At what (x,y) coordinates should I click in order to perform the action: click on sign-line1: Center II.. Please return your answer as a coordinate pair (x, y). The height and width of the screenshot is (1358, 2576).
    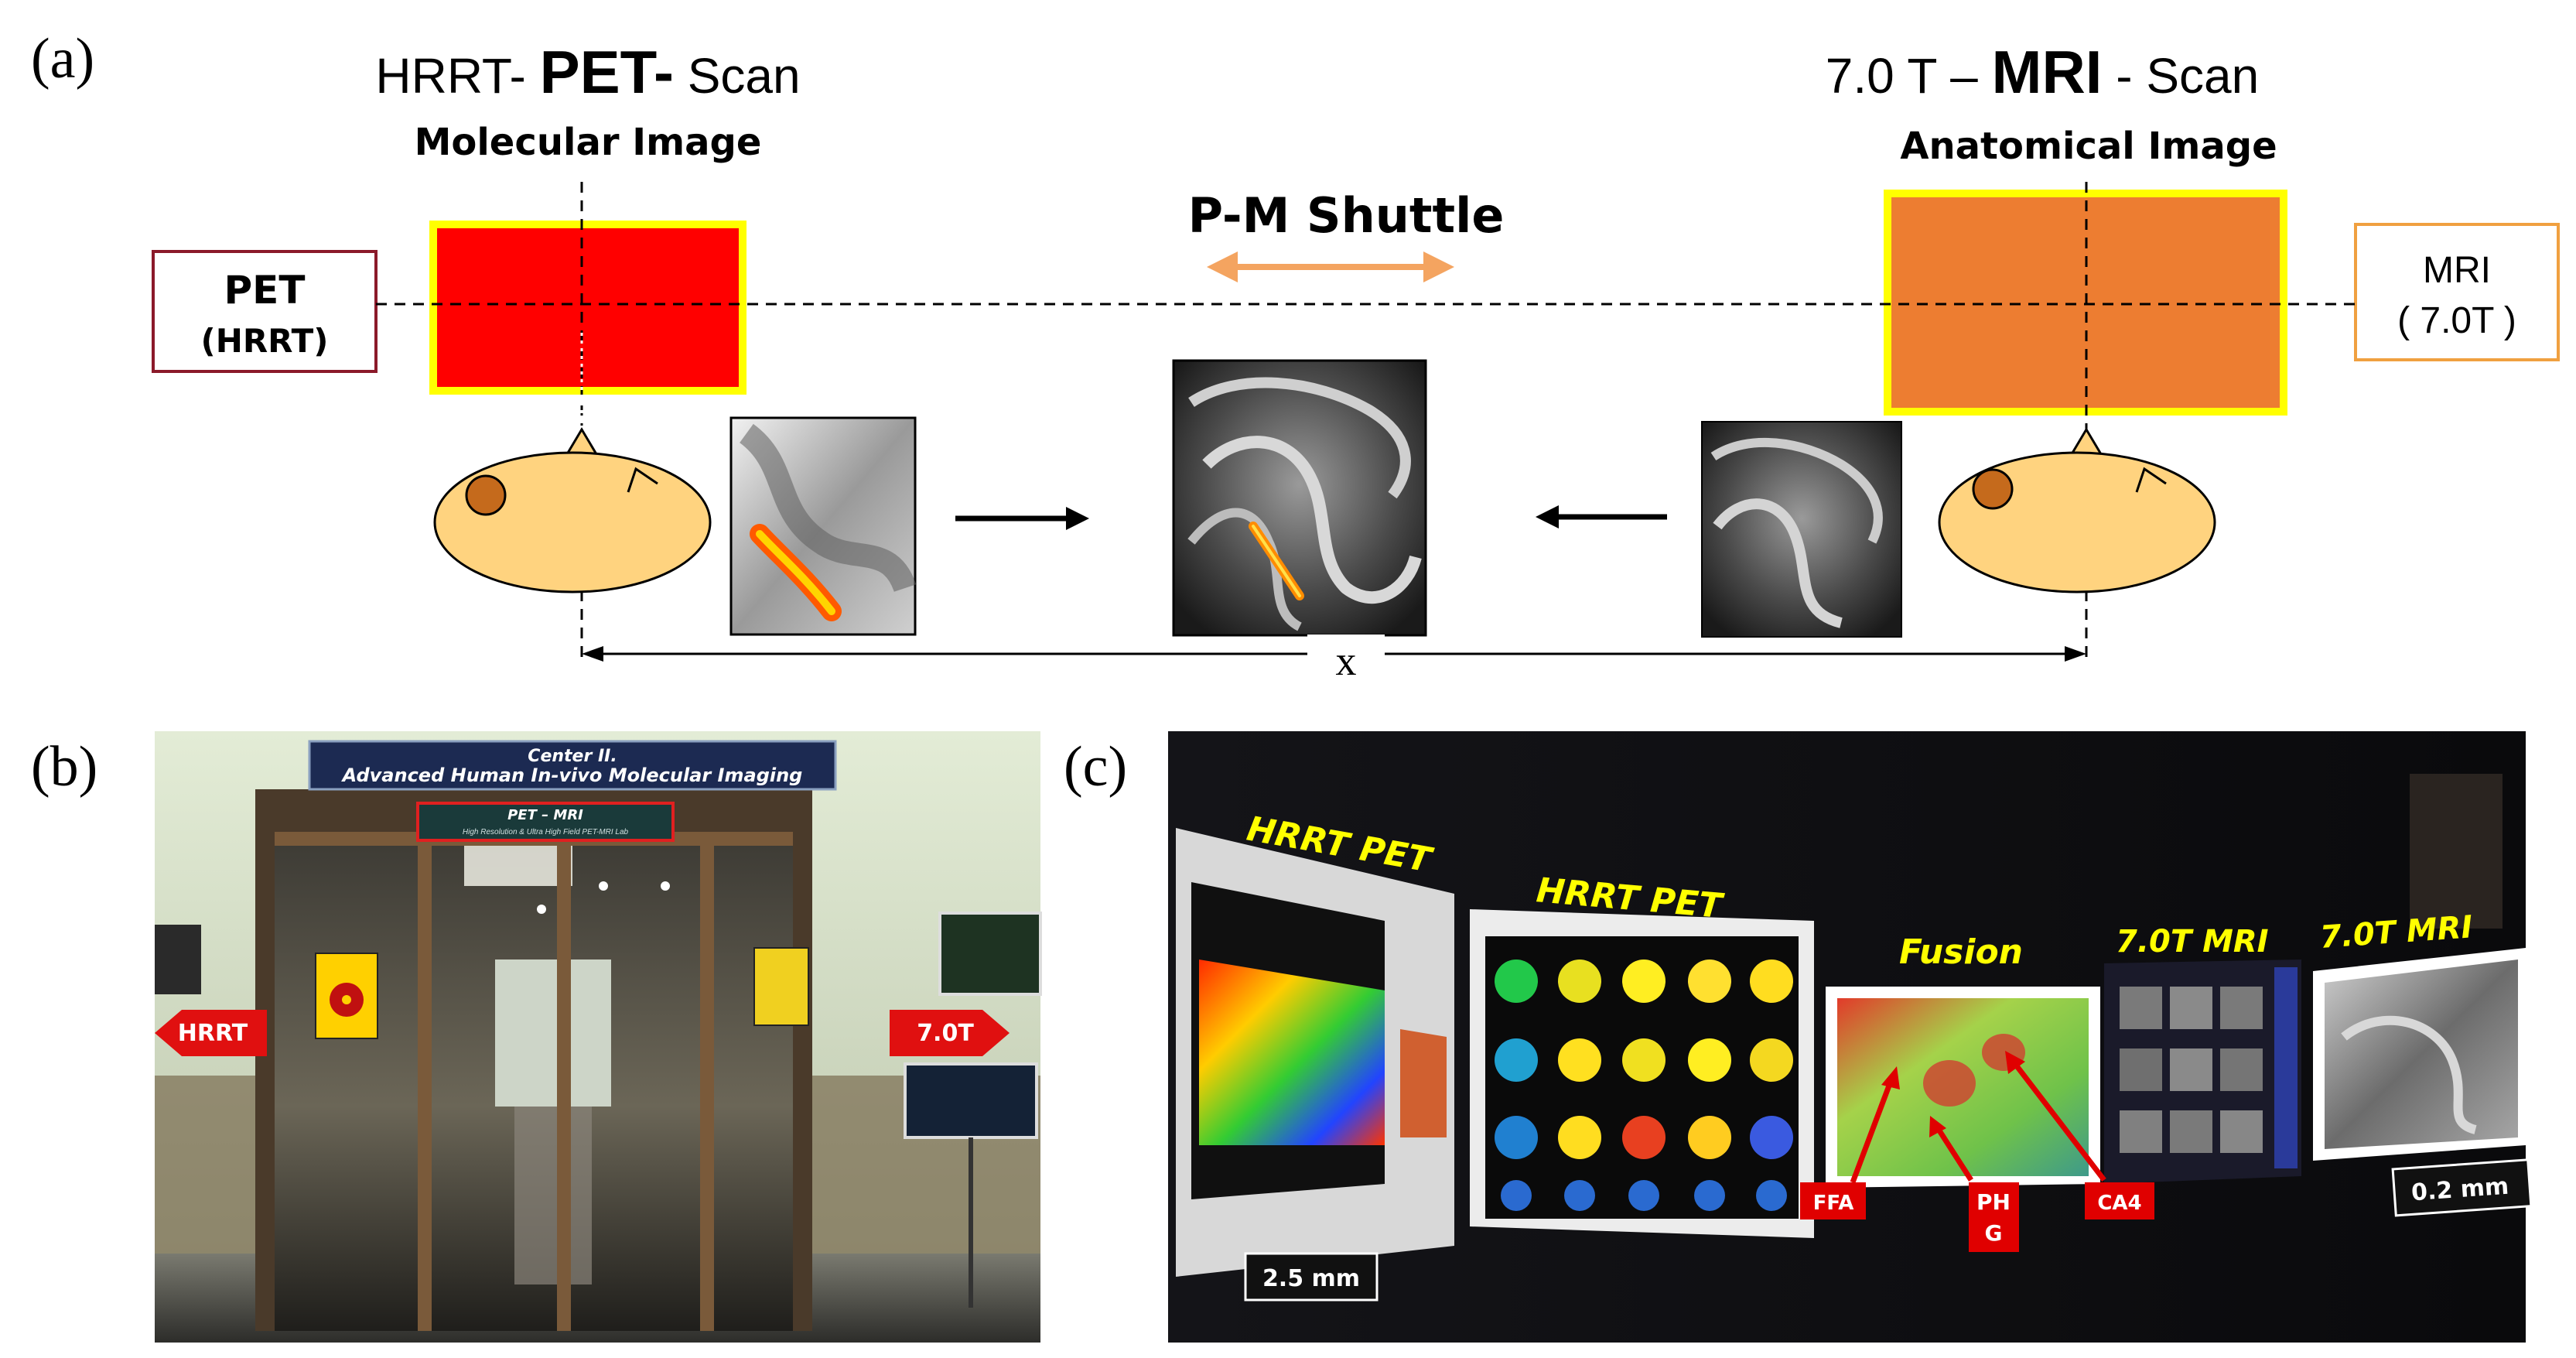
    Looking at the image, I should click on (572, 756).